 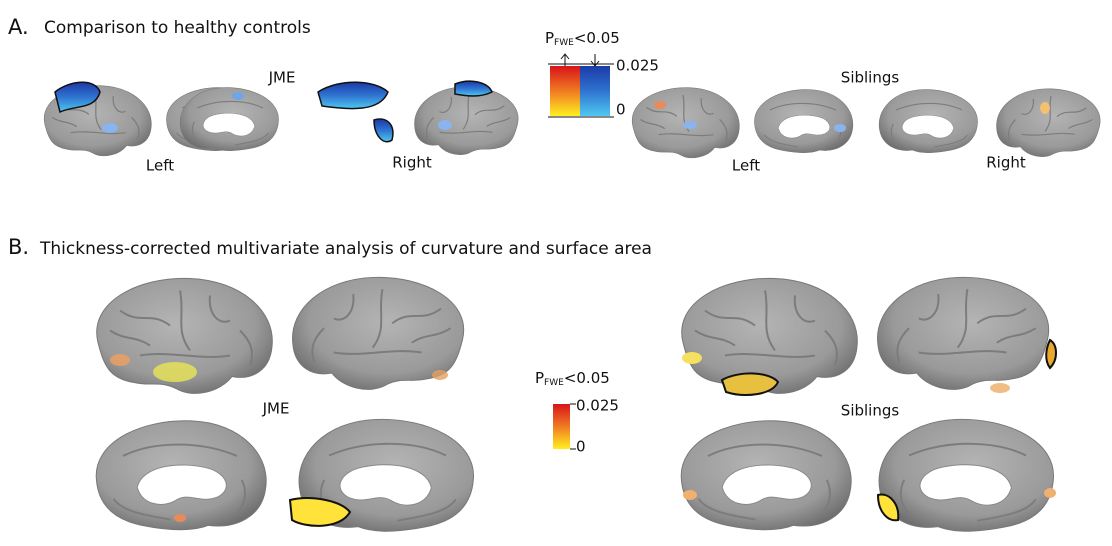 I want to click on brains-a-siblings, so click(x=866, y=123).